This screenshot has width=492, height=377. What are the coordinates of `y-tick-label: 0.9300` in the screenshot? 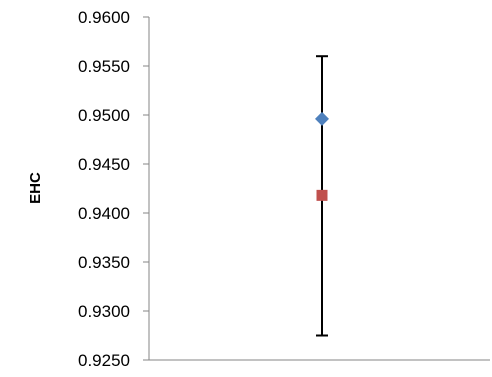 It's located at (104, 311).